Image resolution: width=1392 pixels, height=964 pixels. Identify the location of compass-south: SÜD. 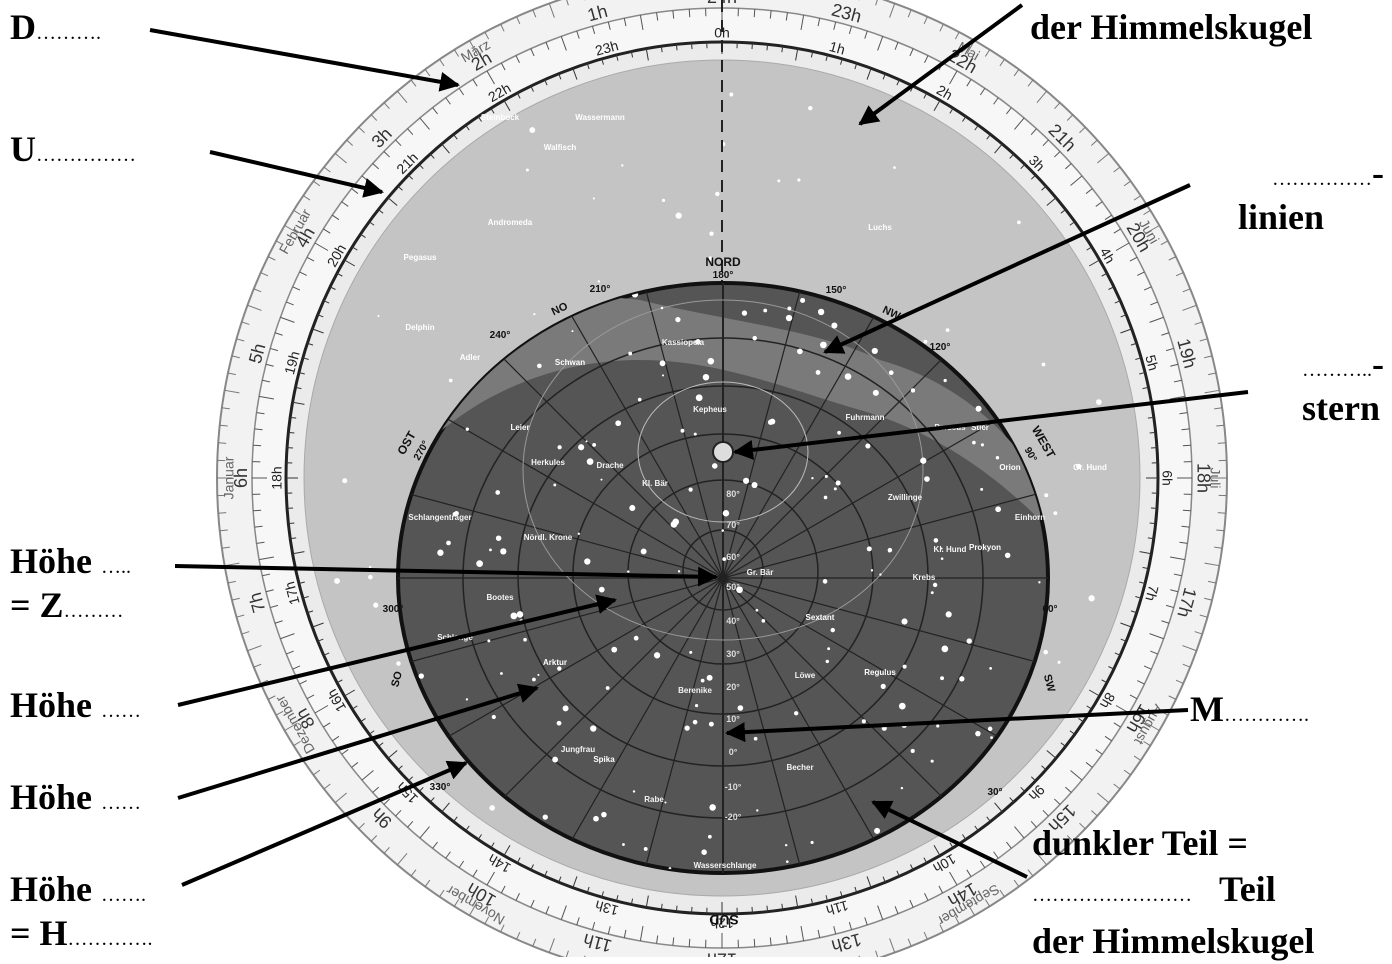
(724, 920).